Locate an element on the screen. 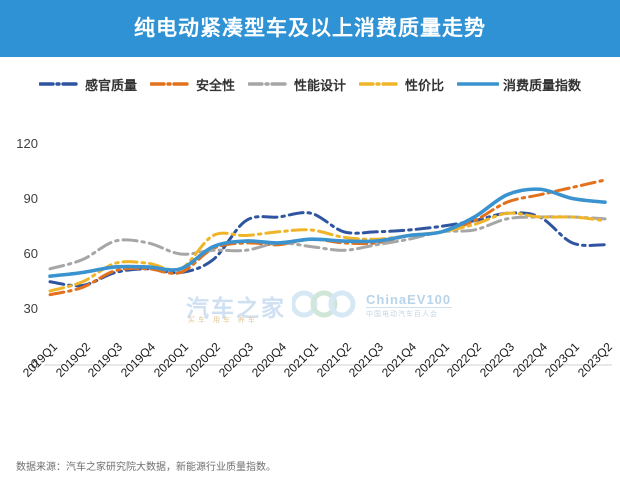 The width and height of the screenshot is (620, 488). chart-legend: 感官质量 安全性 性能设计 性价比 消费质量指数 is located at coordinates (310, 84).